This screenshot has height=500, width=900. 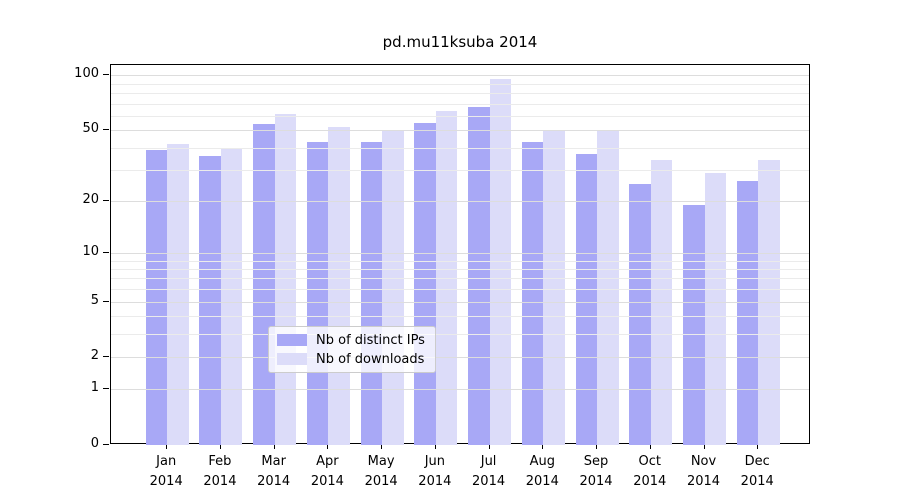 What do you see at coordinates (479, 276) in the screenshot?
I see `bar-distinct-ips-jul` at bounding box center [479, 276].